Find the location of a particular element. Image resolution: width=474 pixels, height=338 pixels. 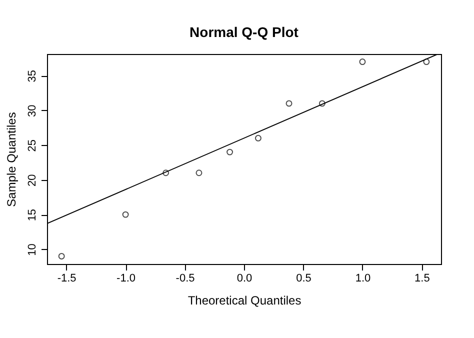

y-tick-label: 30 is located at coordinates (32, 111).